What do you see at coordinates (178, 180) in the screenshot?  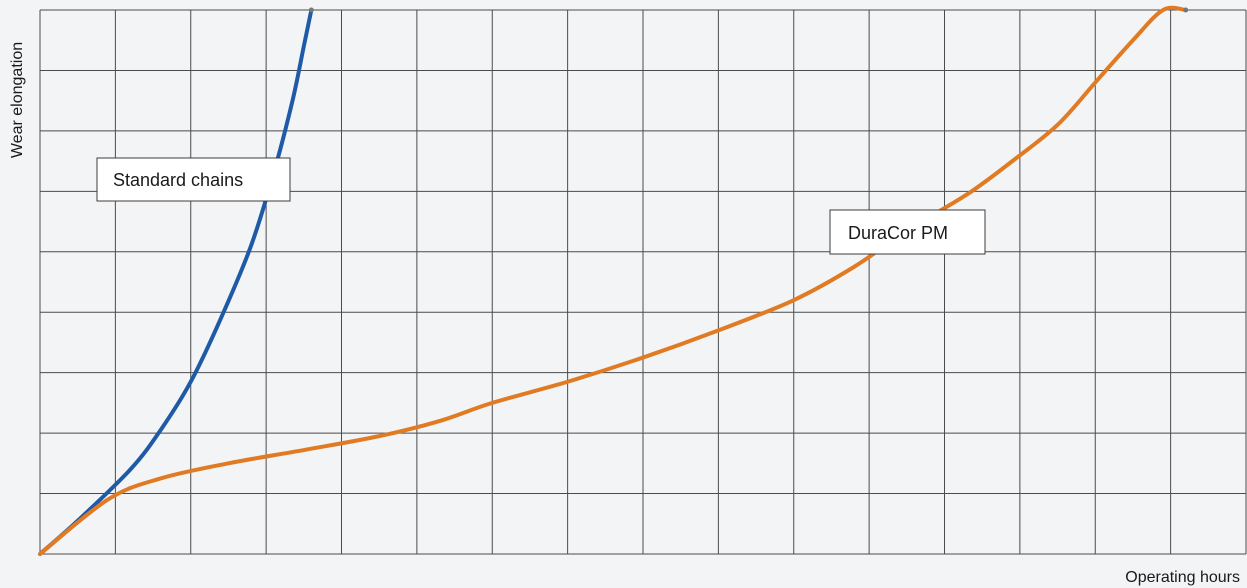 I see `legend-label-standard-chains: Standard chains` at bounding box center [178, 180].